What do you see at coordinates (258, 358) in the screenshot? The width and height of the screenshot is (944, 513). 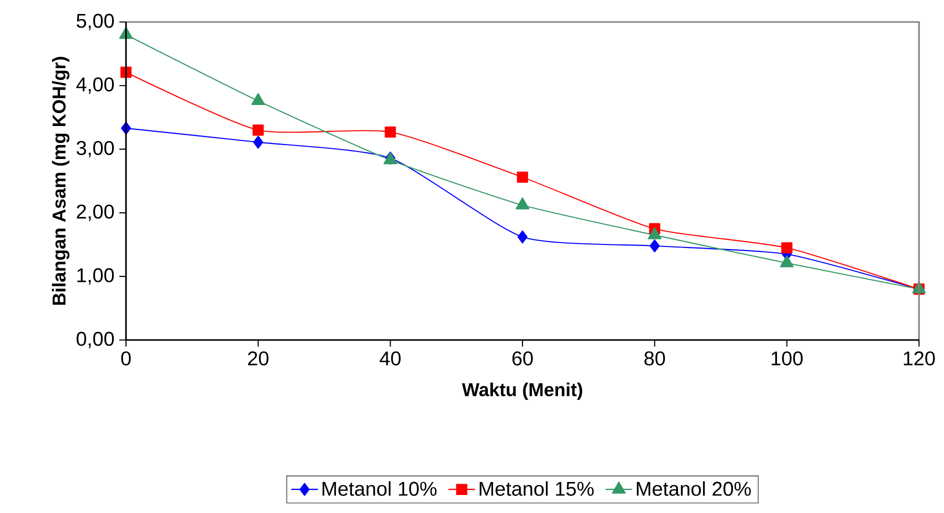 I see `x-tick-label: 20` at bounding box center [258, 358].